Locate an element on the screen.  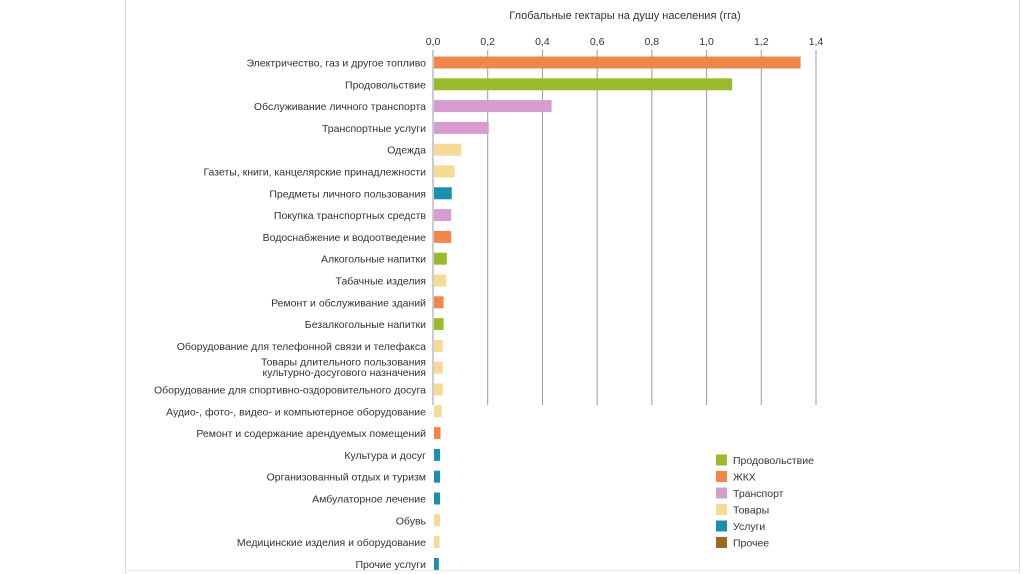
category-label: Покупка транспортных средств is located at coordinates (350, 216).